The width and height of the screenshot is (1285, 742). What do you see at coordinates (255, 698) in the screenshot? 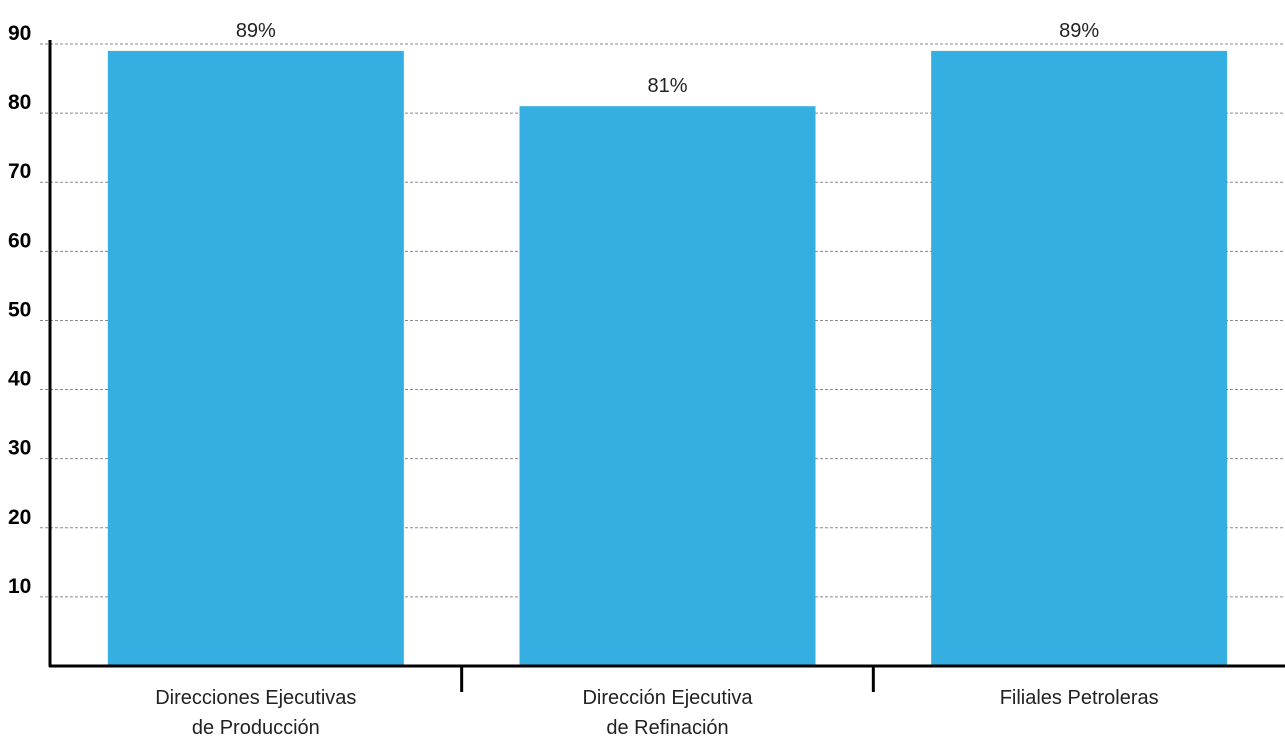
I see `category-label-line: Direcciones Ejecutivas` at bounding box center [255, 698].